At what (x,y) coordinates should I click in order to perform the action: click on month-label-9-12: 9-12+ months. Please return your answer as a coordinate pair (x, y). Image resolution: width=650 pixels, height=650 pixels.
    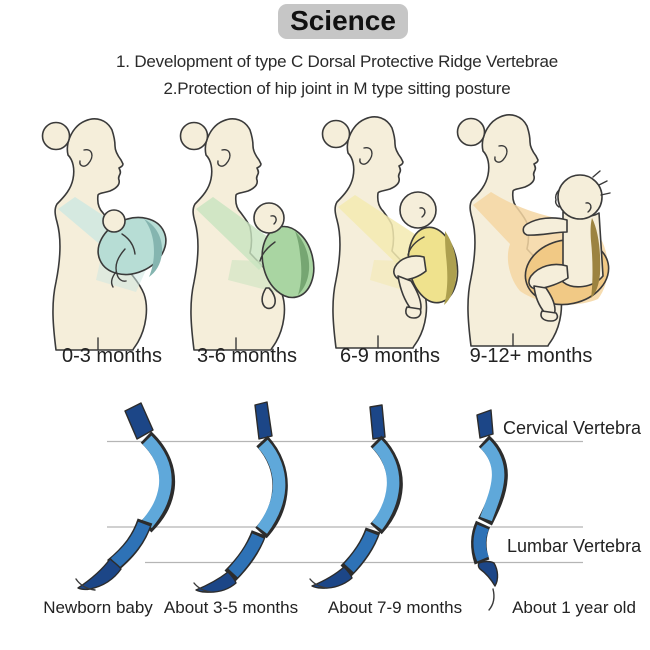
    Looking at the image, I should click on (531, 356).